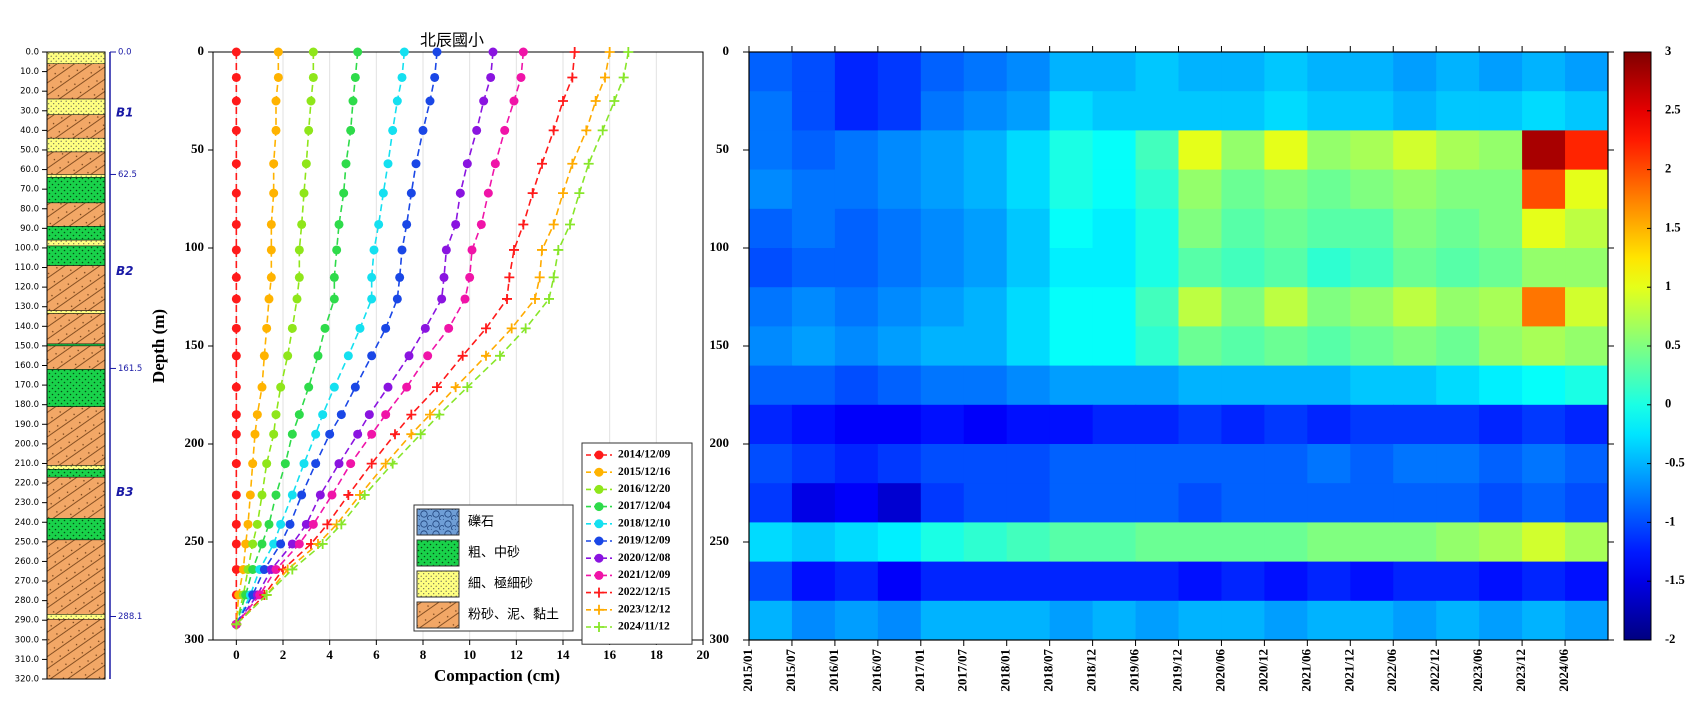 The image size is (1701, 720). What do you see at coordinates (27, 582) in the screenshot?
I see `y-tick-label: 270.0` at bounding box center [27, 582].